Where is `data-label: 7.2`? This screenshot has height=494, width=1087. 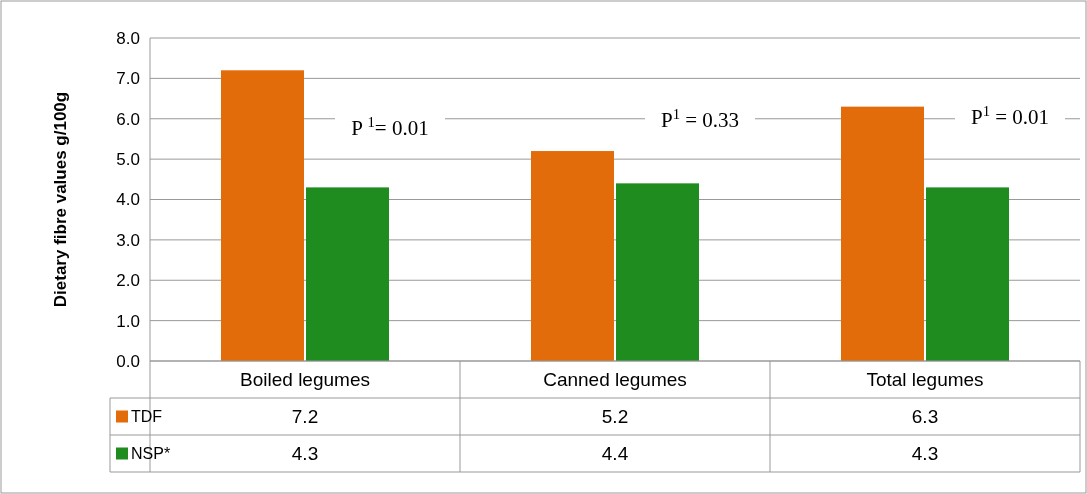 data-label: 7.2 is located at coordinates (305, 417).